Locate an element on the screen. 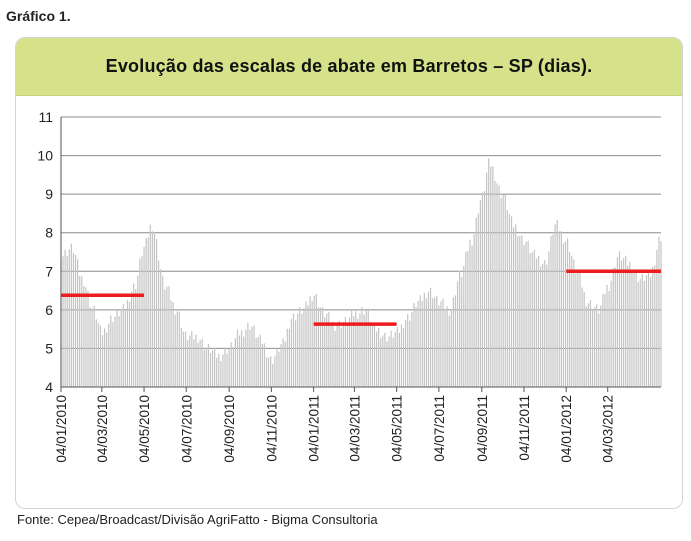 Image resolution: width=691 pixels, height=541 pixels. y-tick-label: 4 is located at coordinates (49, 387).